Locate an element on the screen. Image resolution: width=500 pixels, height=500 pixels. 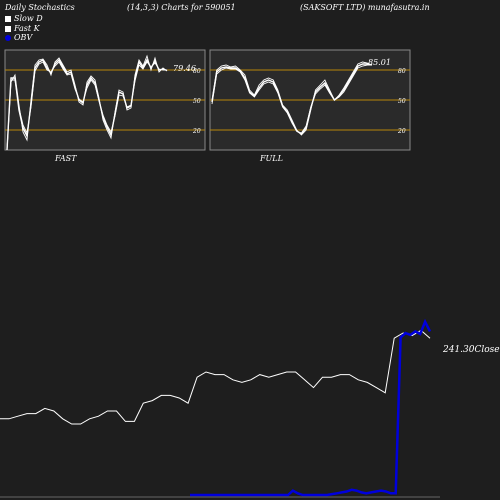
legend-fast-k-swatch is located at coordinates (8, 28).